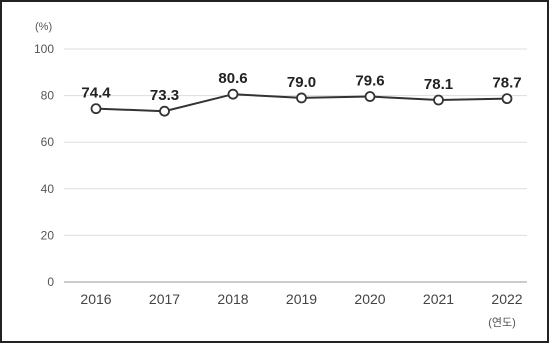 The width and height of the screenshot is (549, 345). I want to click on data-points, so click(301, 102).